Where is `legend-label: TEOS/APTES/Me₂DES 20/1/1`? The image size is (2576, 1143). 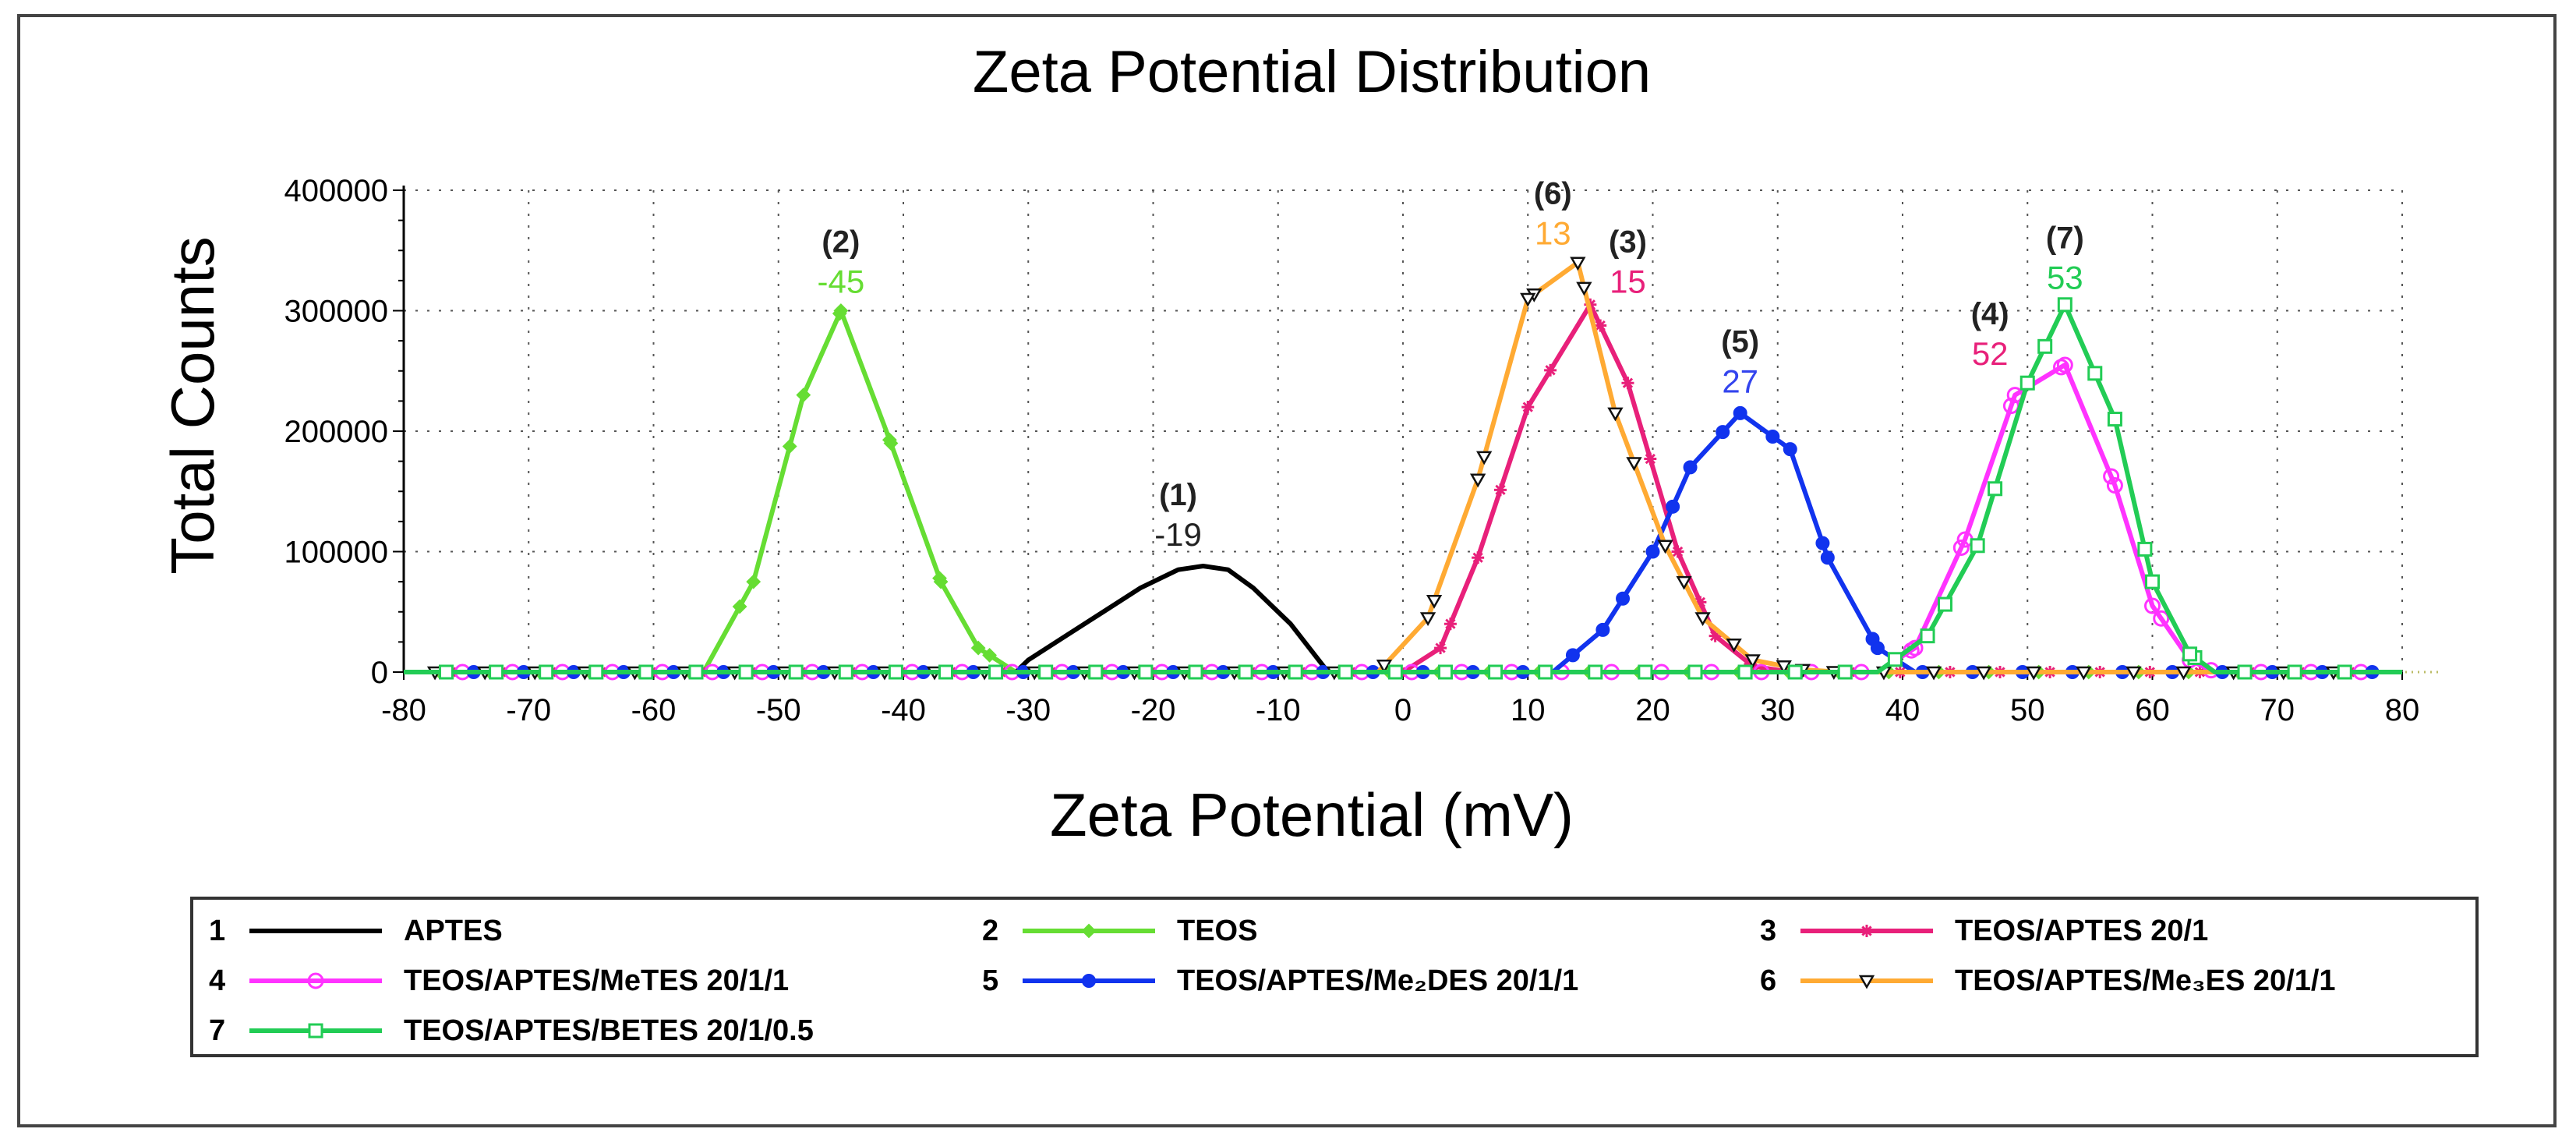 legend-label: TEOS/APTES/Me₂DES 20/1/1 is located at coordinates (1378, 980).